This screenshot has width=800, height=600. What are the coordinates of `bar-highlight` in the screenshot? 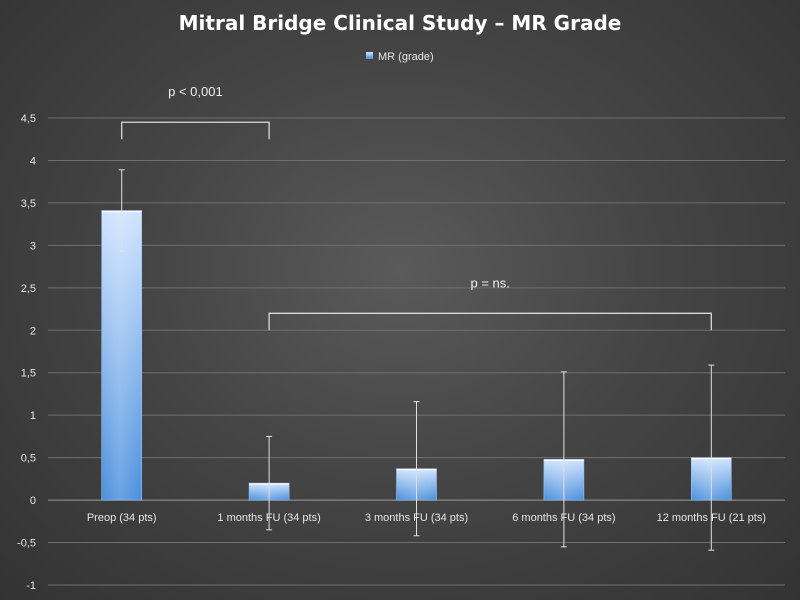 It's located at (121, 355).